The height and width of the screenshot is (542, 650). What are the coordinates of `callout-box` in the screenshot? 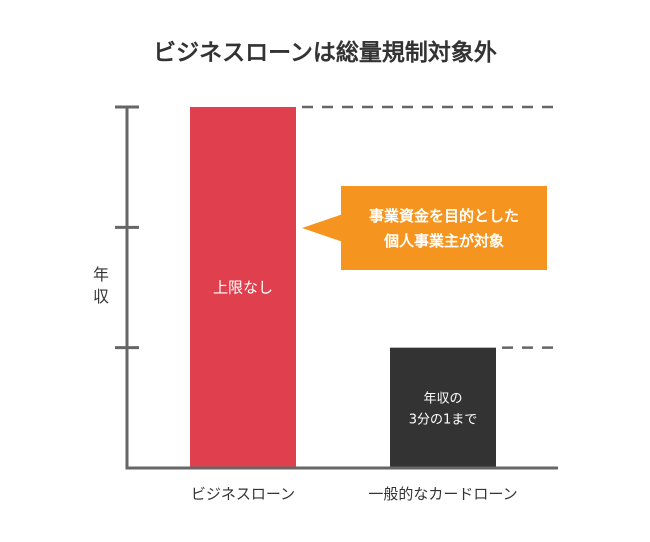 It's located at (444, 228).